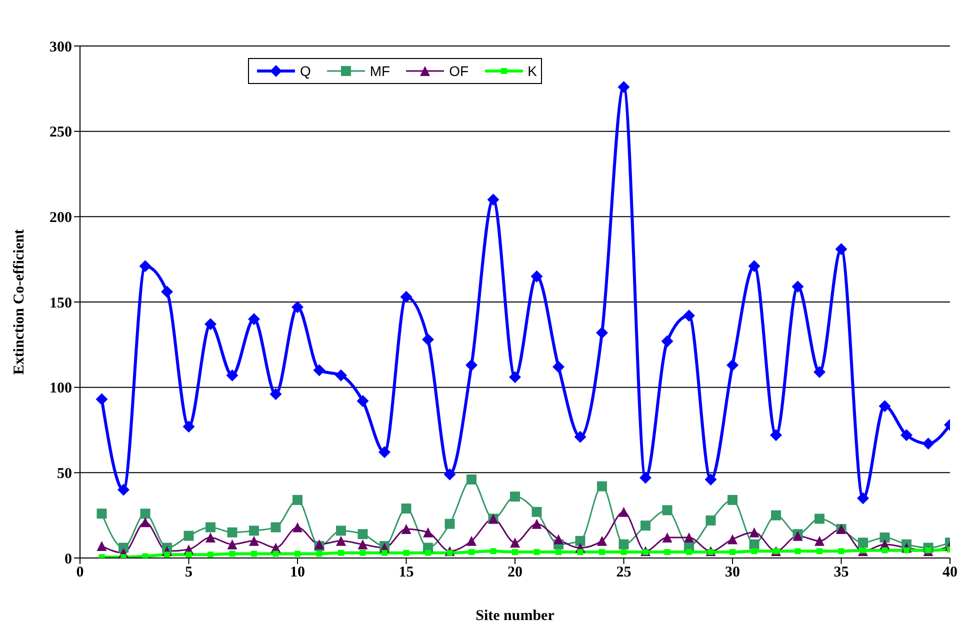  I want to click on x-tick-label: 15, so click(406, 572).